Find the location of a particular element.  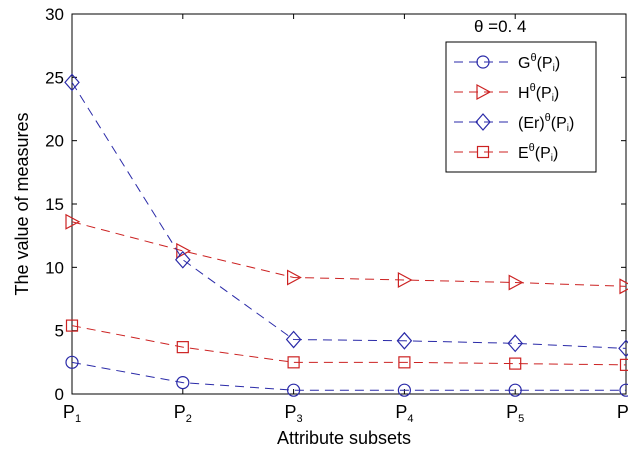

y-tick-label: 15 is located at coordinates (54, 204).